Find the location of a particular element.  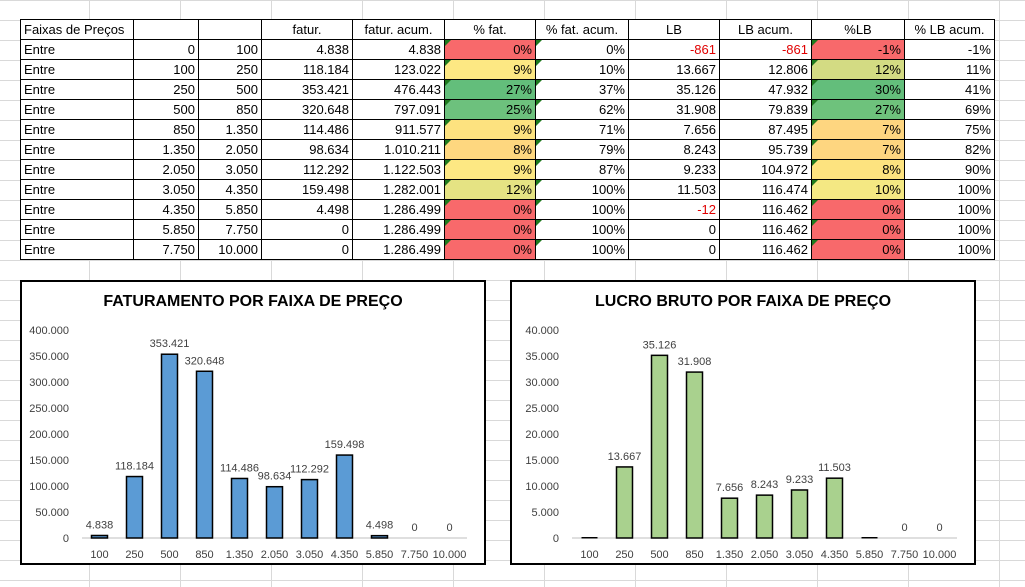

table-cell: 118.184 is located at coordinates (307, 69).